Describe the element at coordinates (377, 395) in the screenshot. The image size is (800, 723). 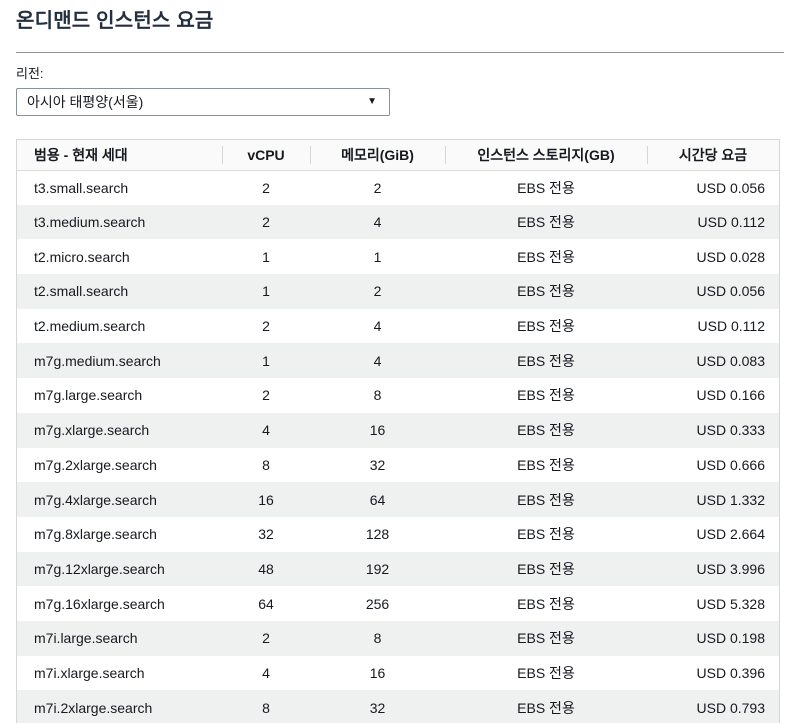
I see `memory-cell: 8` at that location.